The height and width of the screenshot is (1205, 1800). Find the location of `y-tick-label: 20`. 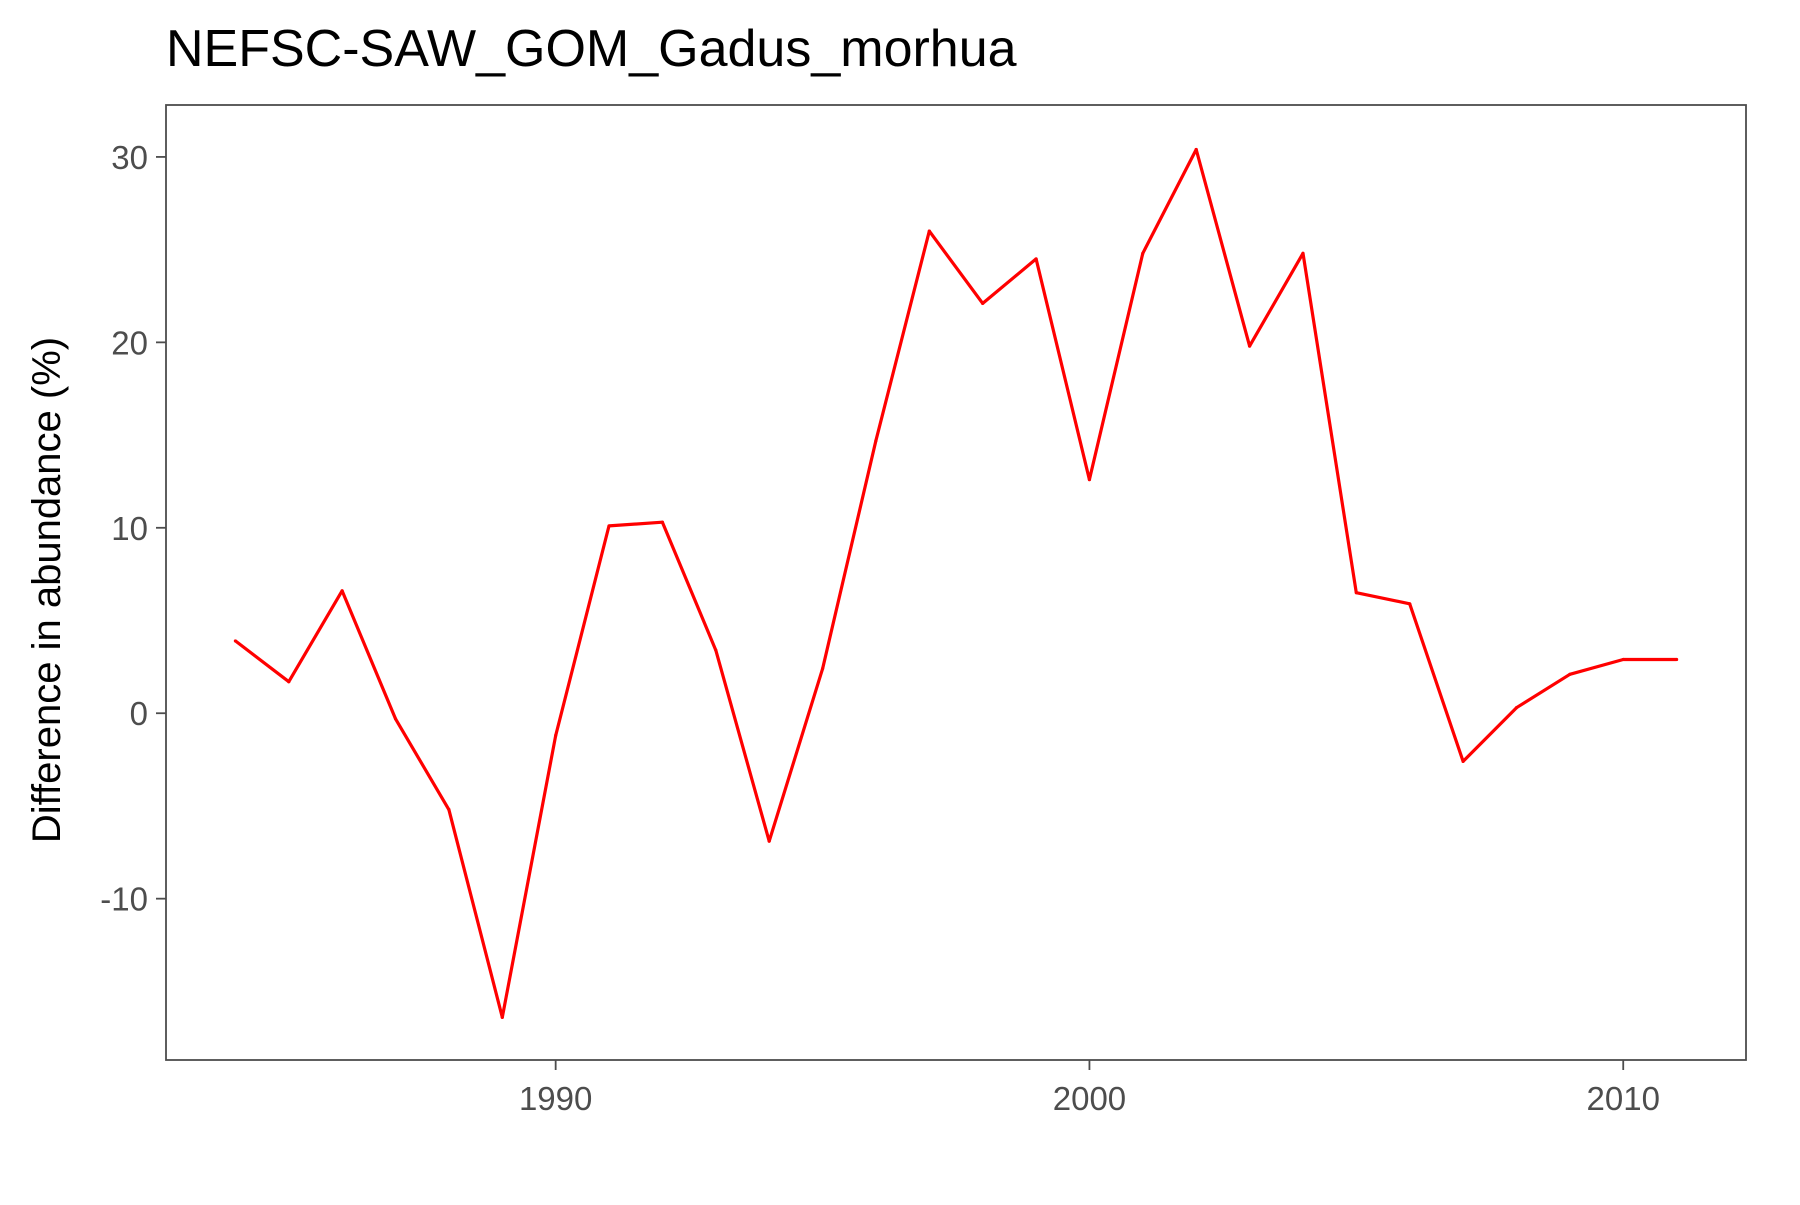

y-tick-label: 20 is located at coordinates (129, 342).